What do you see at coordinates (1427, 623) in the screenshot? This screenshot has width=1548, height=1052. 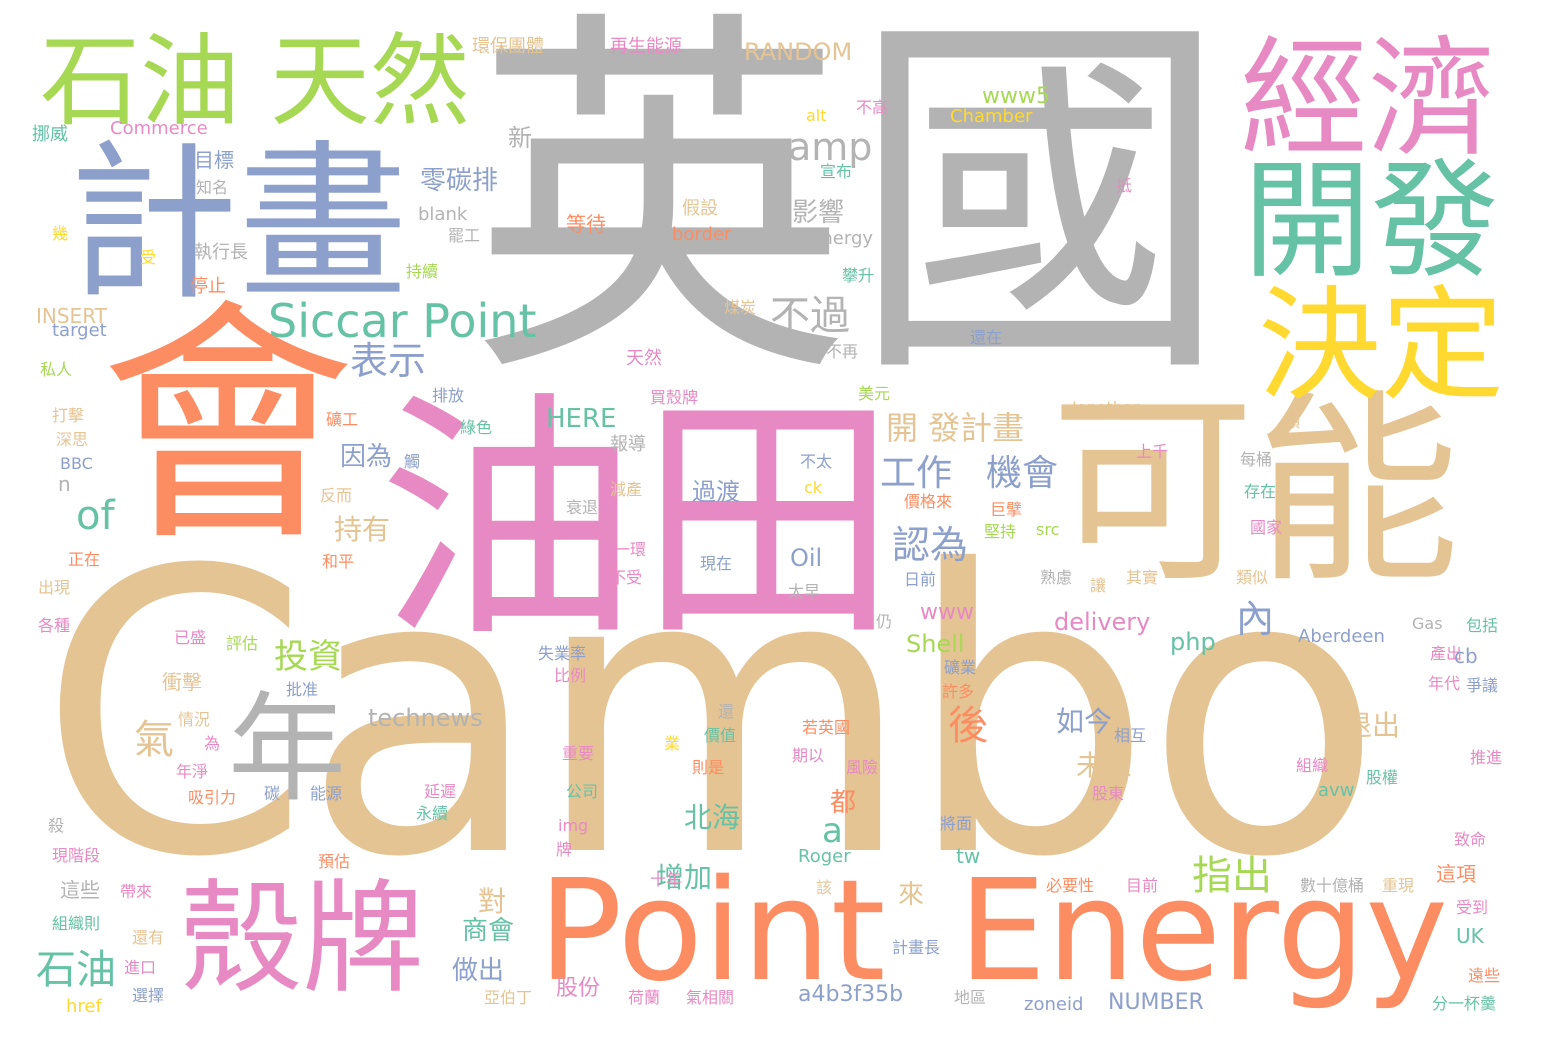 I see `word-cloud-word: Gas` at bounding box center [1427, 623].